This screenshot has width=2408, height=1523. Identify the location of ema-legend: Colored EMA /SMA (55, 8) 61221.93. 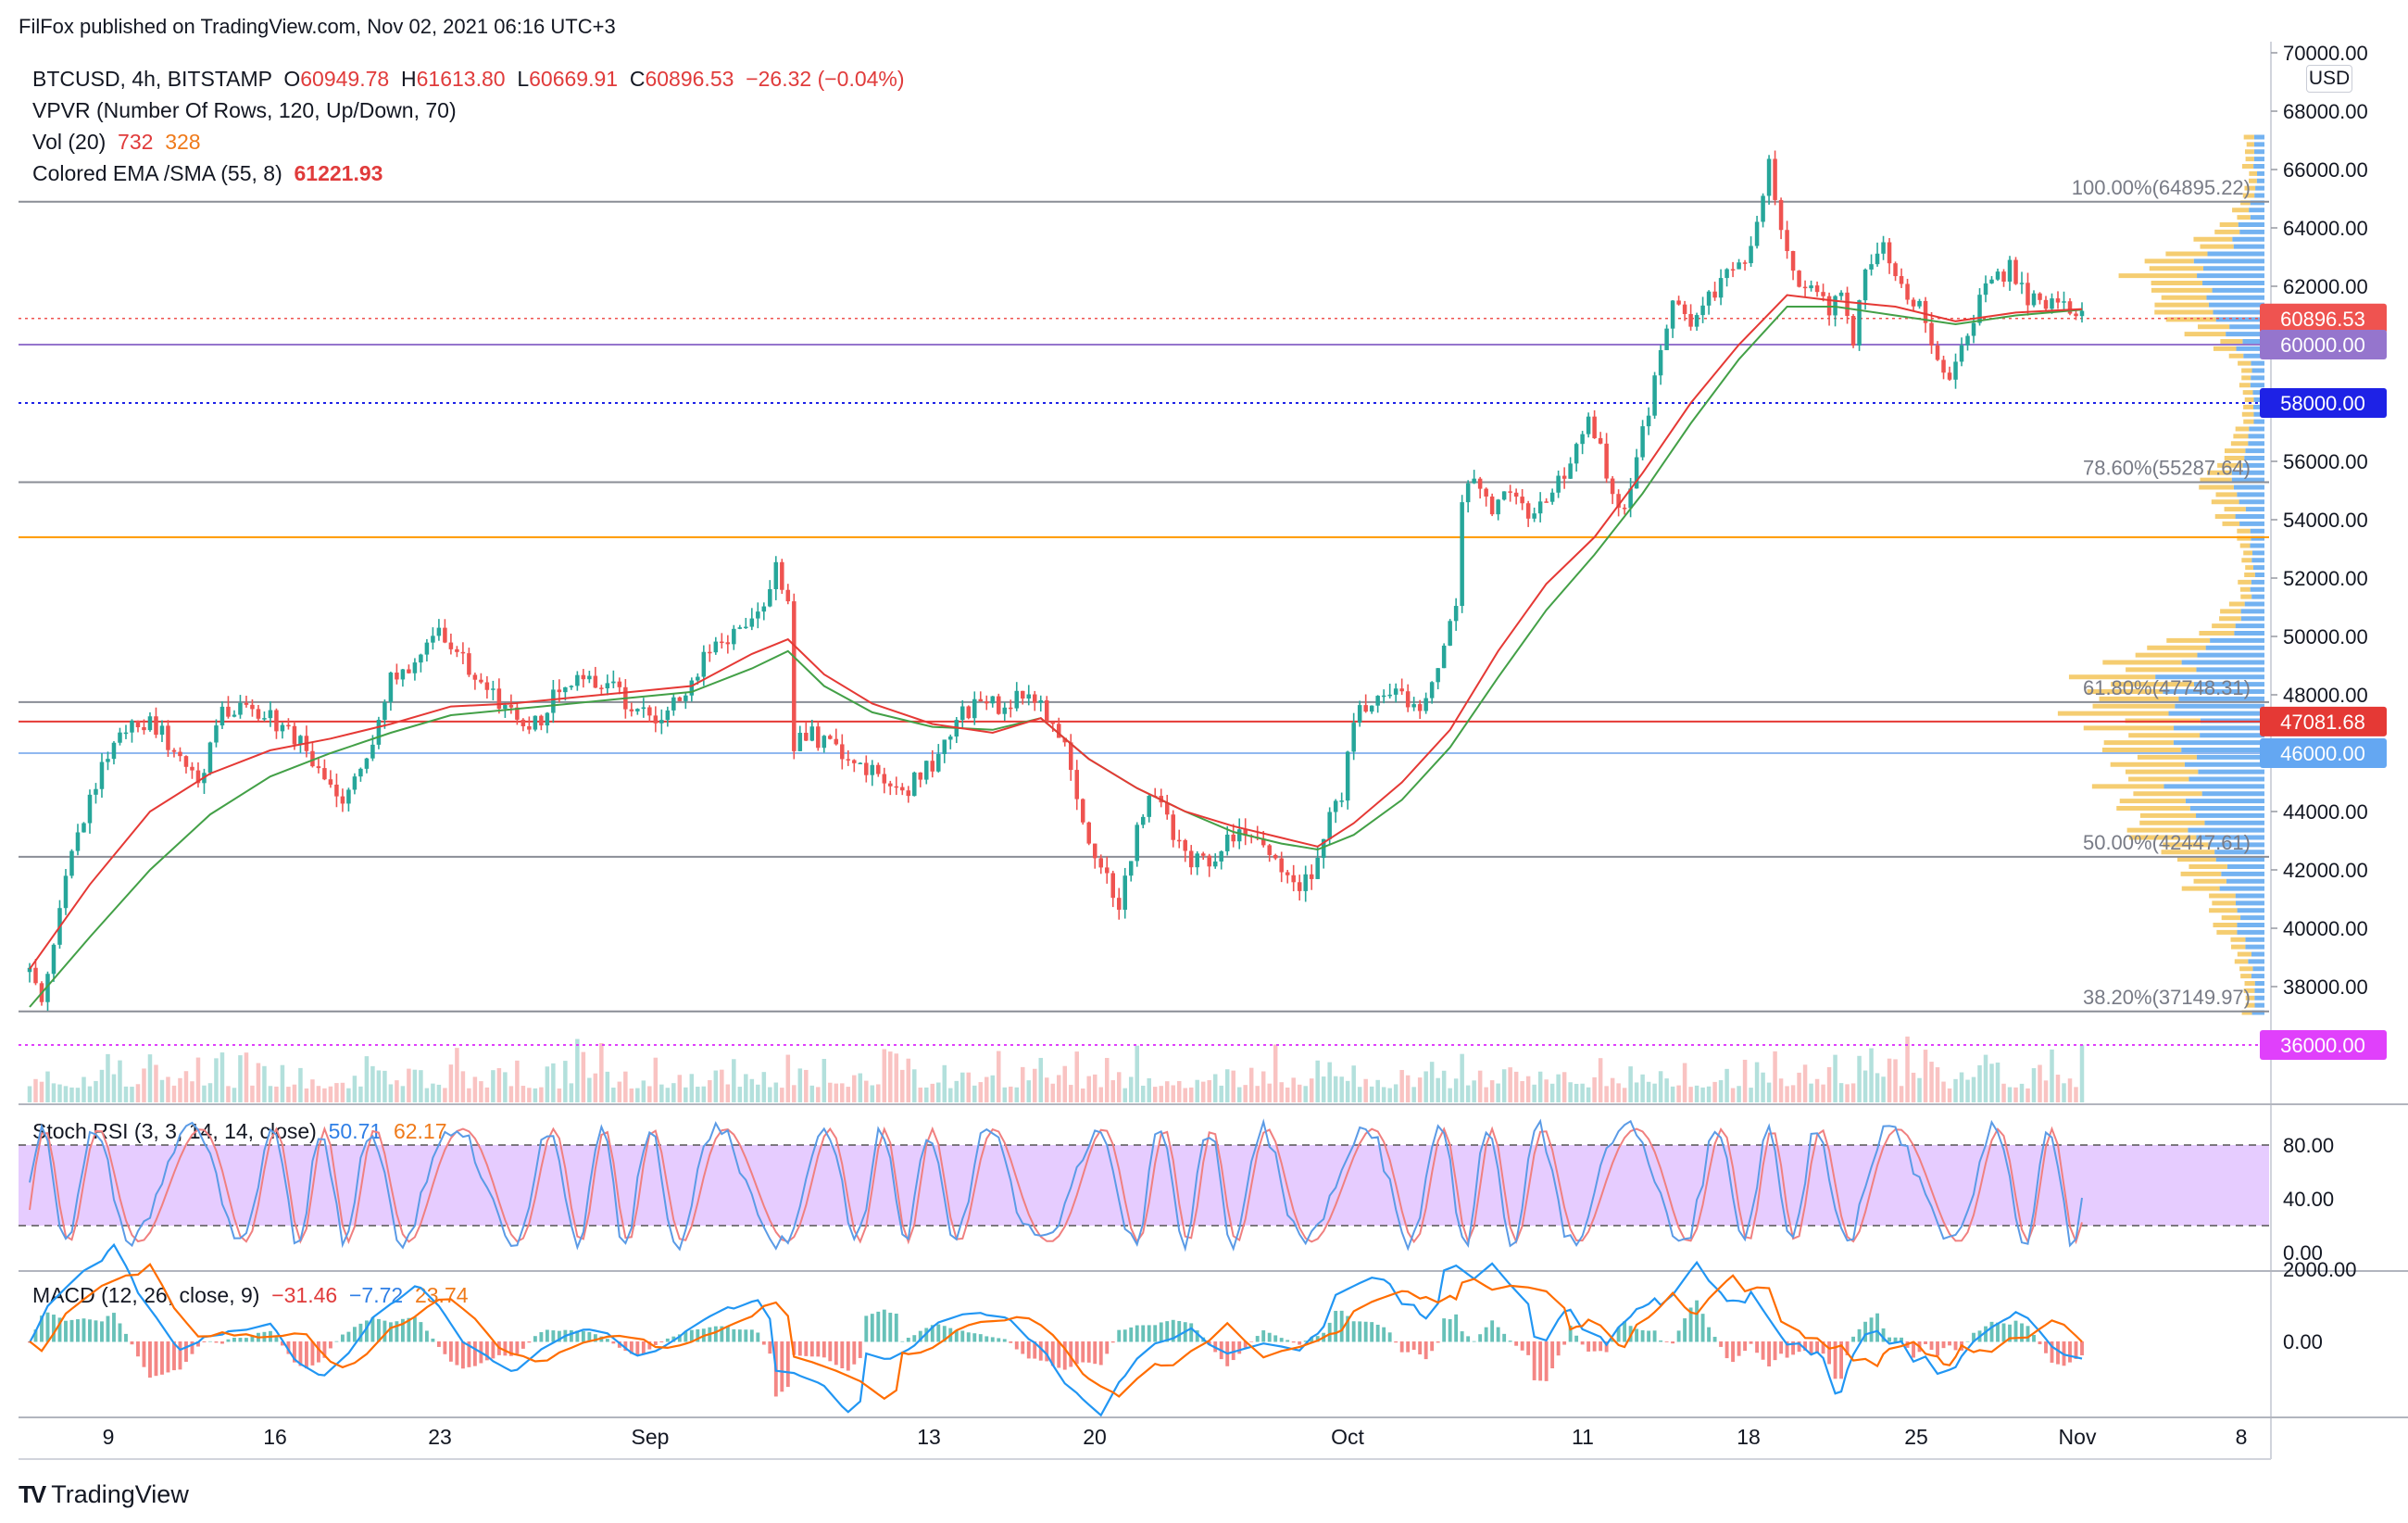
(207, 173).